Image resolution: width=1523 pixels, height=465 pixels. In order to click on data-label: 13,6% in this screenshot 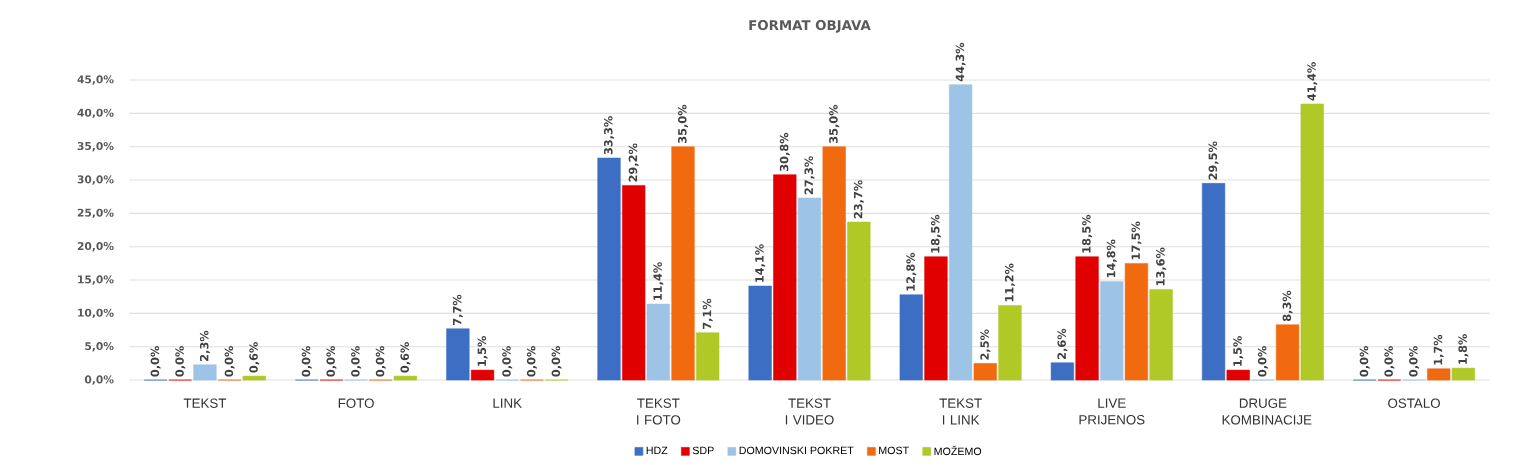, I will do `click(1161, 266)`.